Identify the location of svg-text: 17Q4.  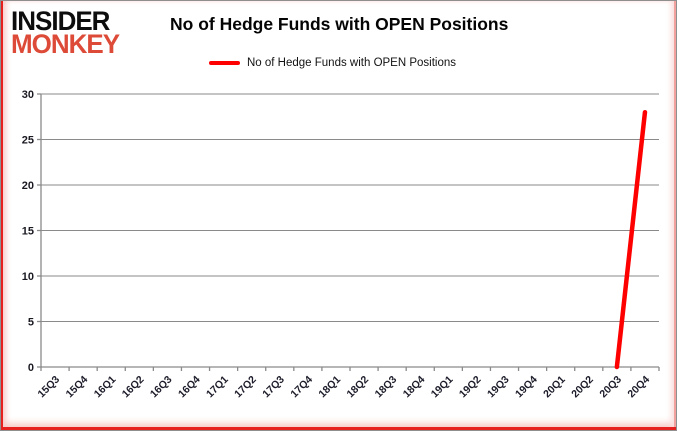
(301, 387).